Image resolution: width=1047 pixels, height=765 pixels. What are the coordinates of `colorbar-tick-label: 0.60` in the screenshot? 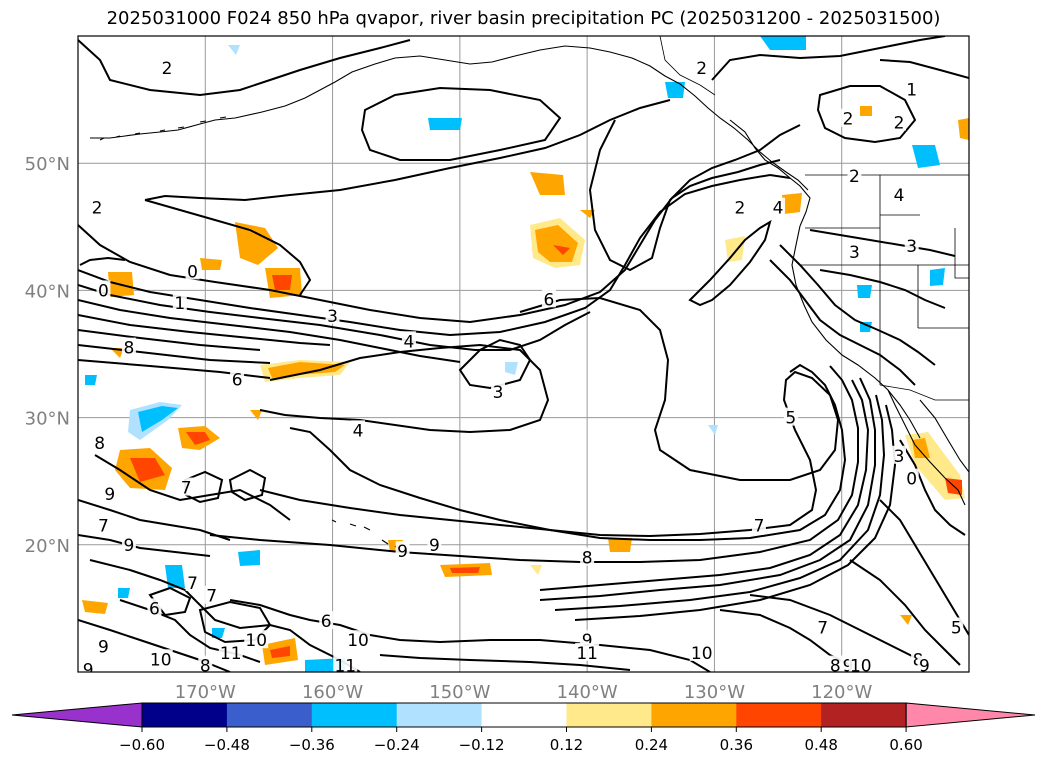 It's located at (905, 745).